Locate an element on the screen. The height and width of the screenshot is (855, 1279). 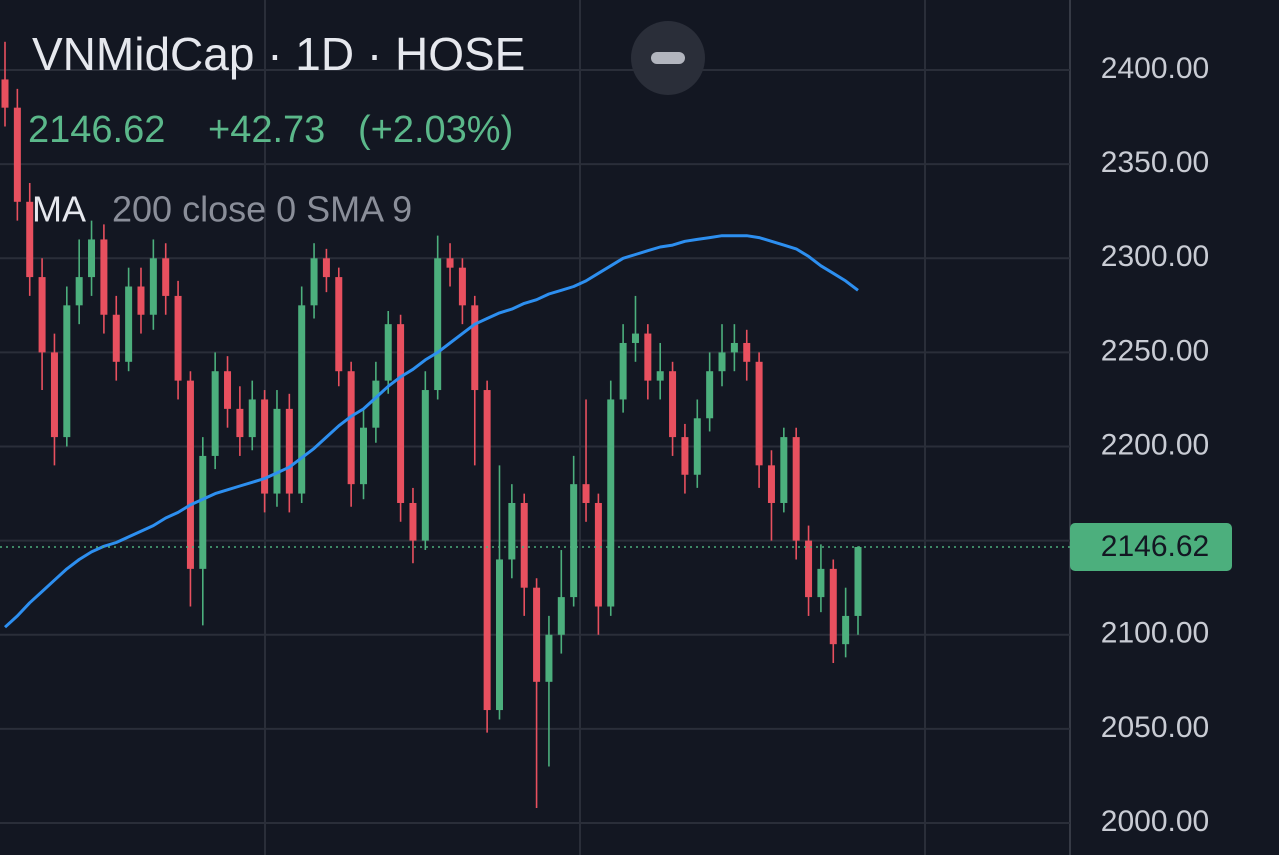
y-tick-label: 2200.00 is located at coordinates (1155, 444).